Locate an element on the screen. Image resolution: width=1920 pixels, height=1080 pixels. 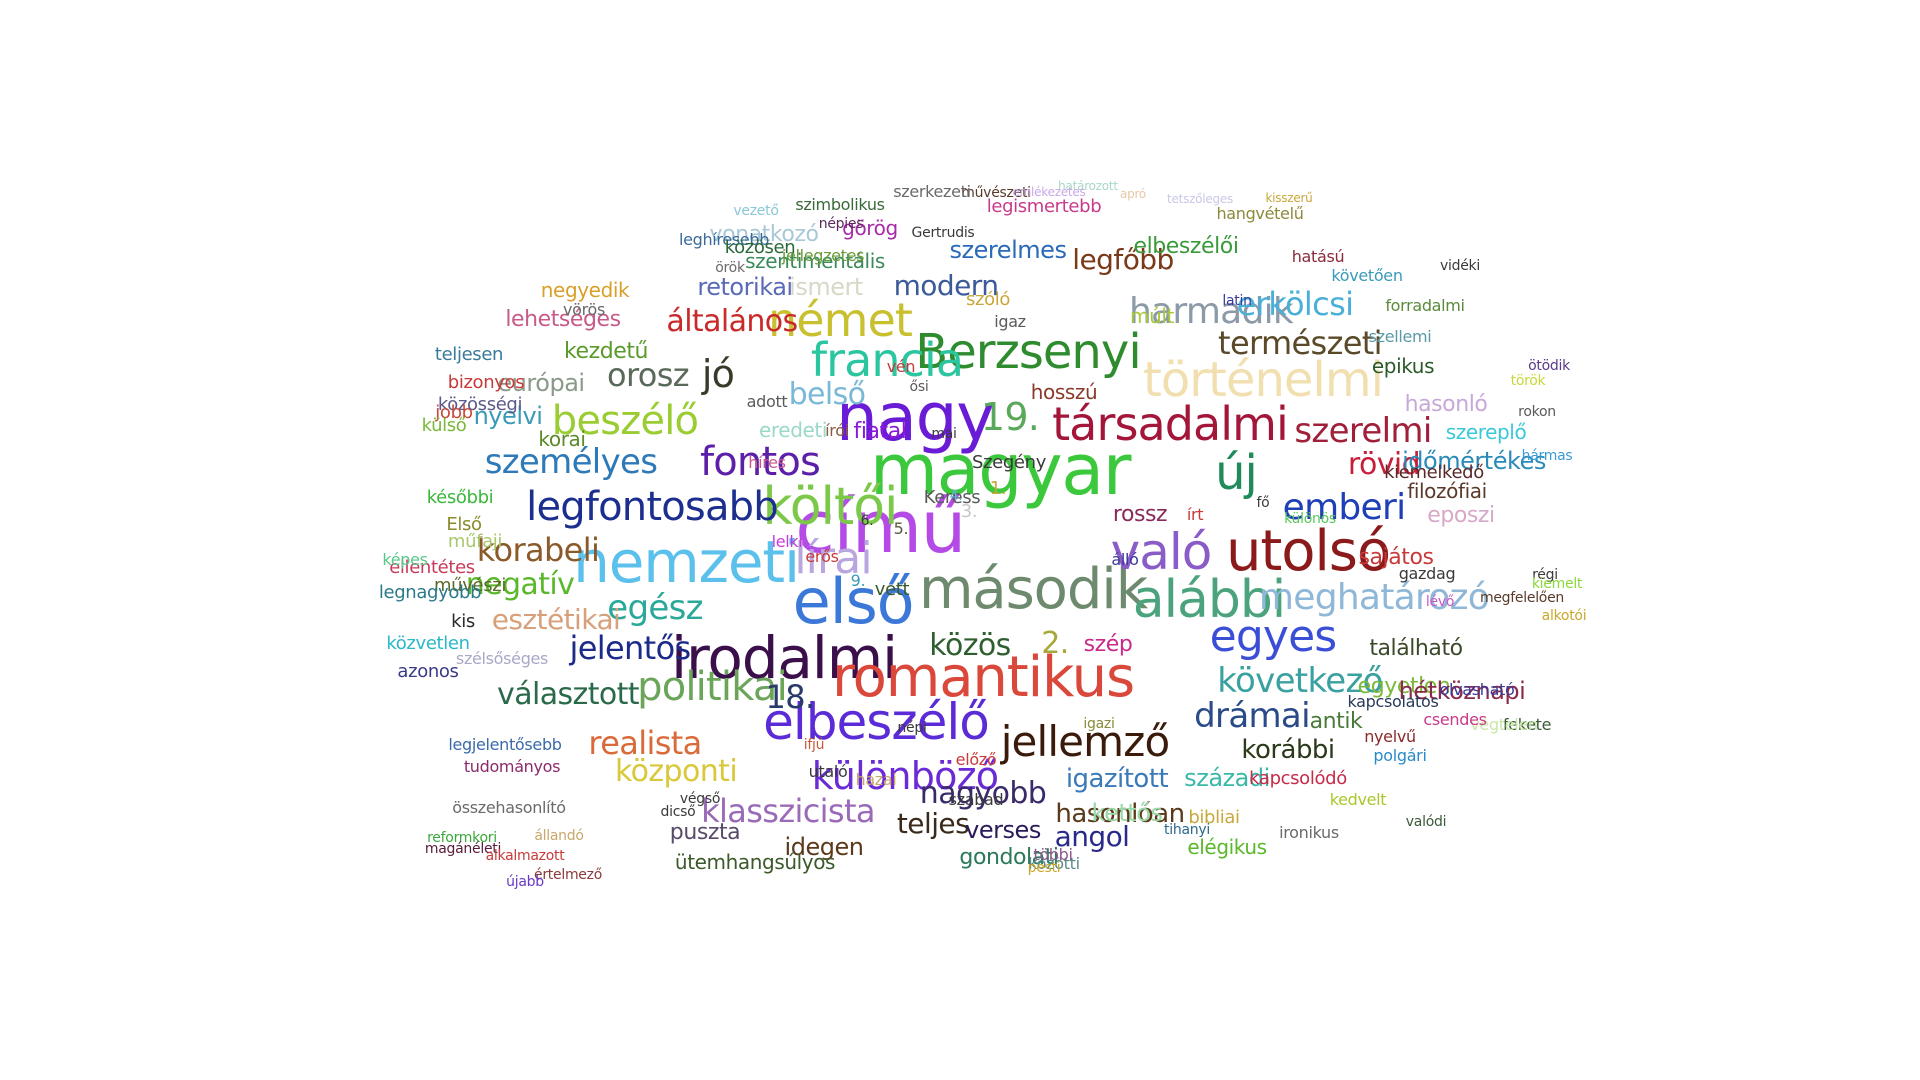
cloud-word: utaló is located at coordinates (828, 771).